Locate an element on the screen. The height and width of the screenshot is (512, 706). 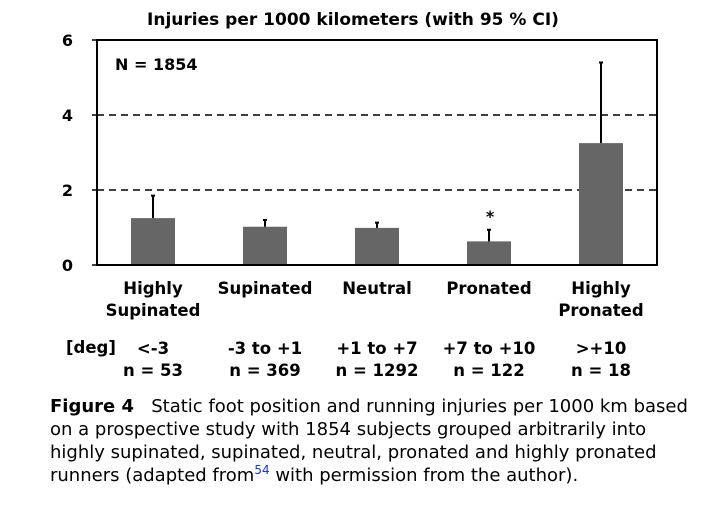
deg-range: +7 to +10 is located at coordinates (489, 348).